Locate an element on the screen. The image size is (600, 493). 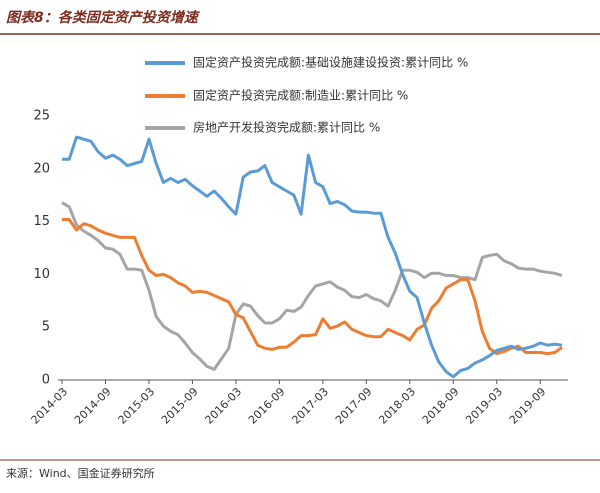
x-tick-label: 2017-09 is located at coordinates (354, 406).